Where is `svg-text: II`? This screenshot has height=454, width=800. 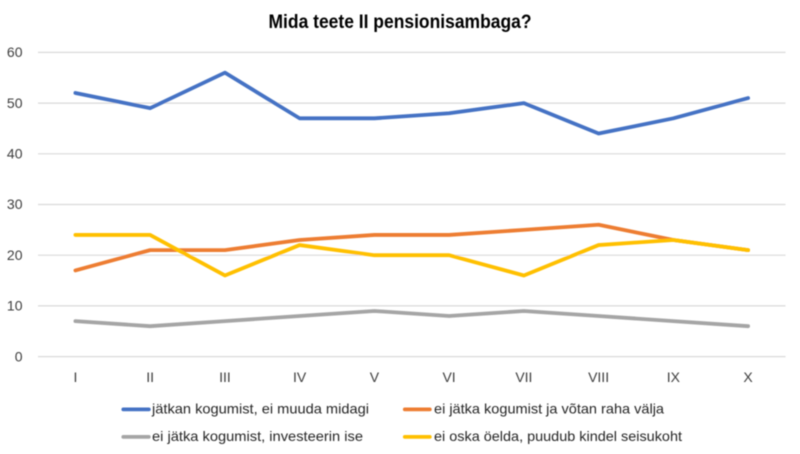
svg-text: II is located at coordinates (150, 377).